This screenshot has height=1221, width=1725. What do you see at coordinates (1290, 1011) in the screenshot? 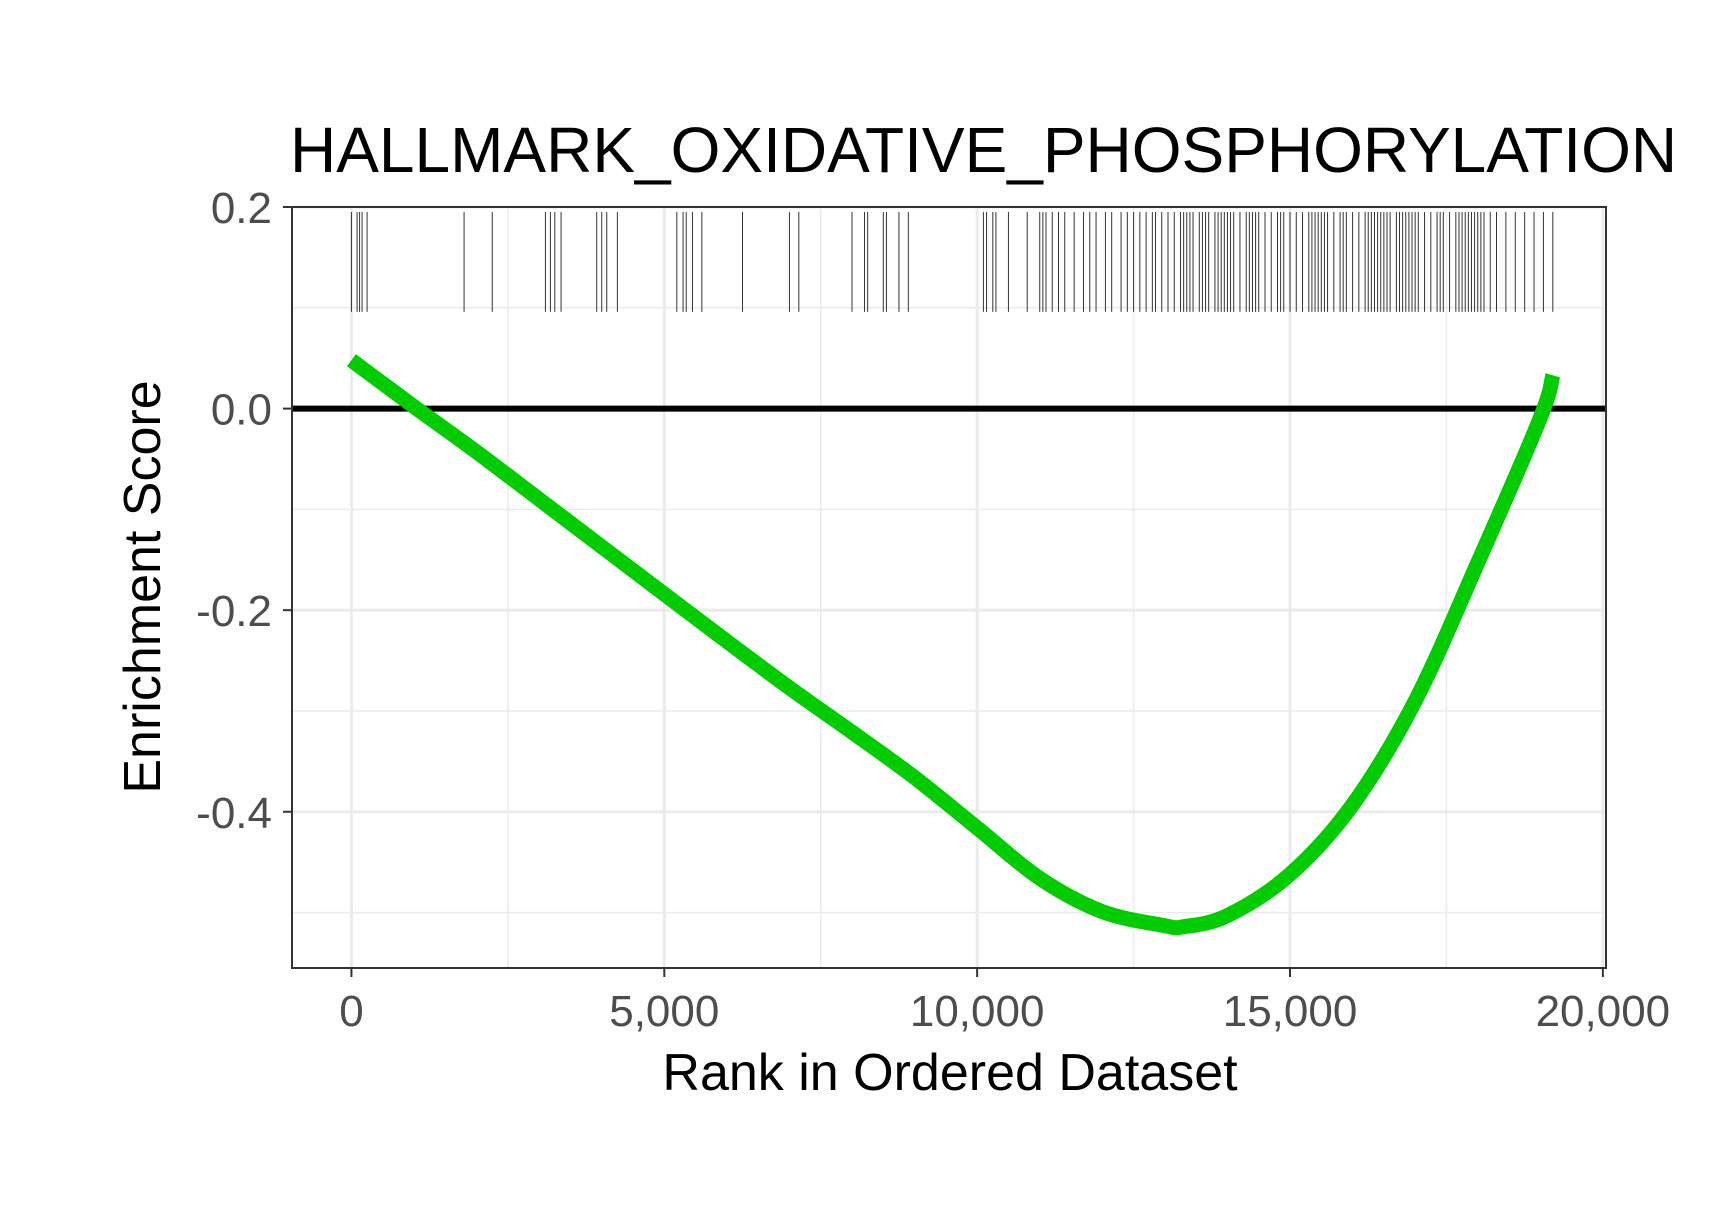
I see `x-tick-label: 15,000` at bounding box center [1290, 1011].